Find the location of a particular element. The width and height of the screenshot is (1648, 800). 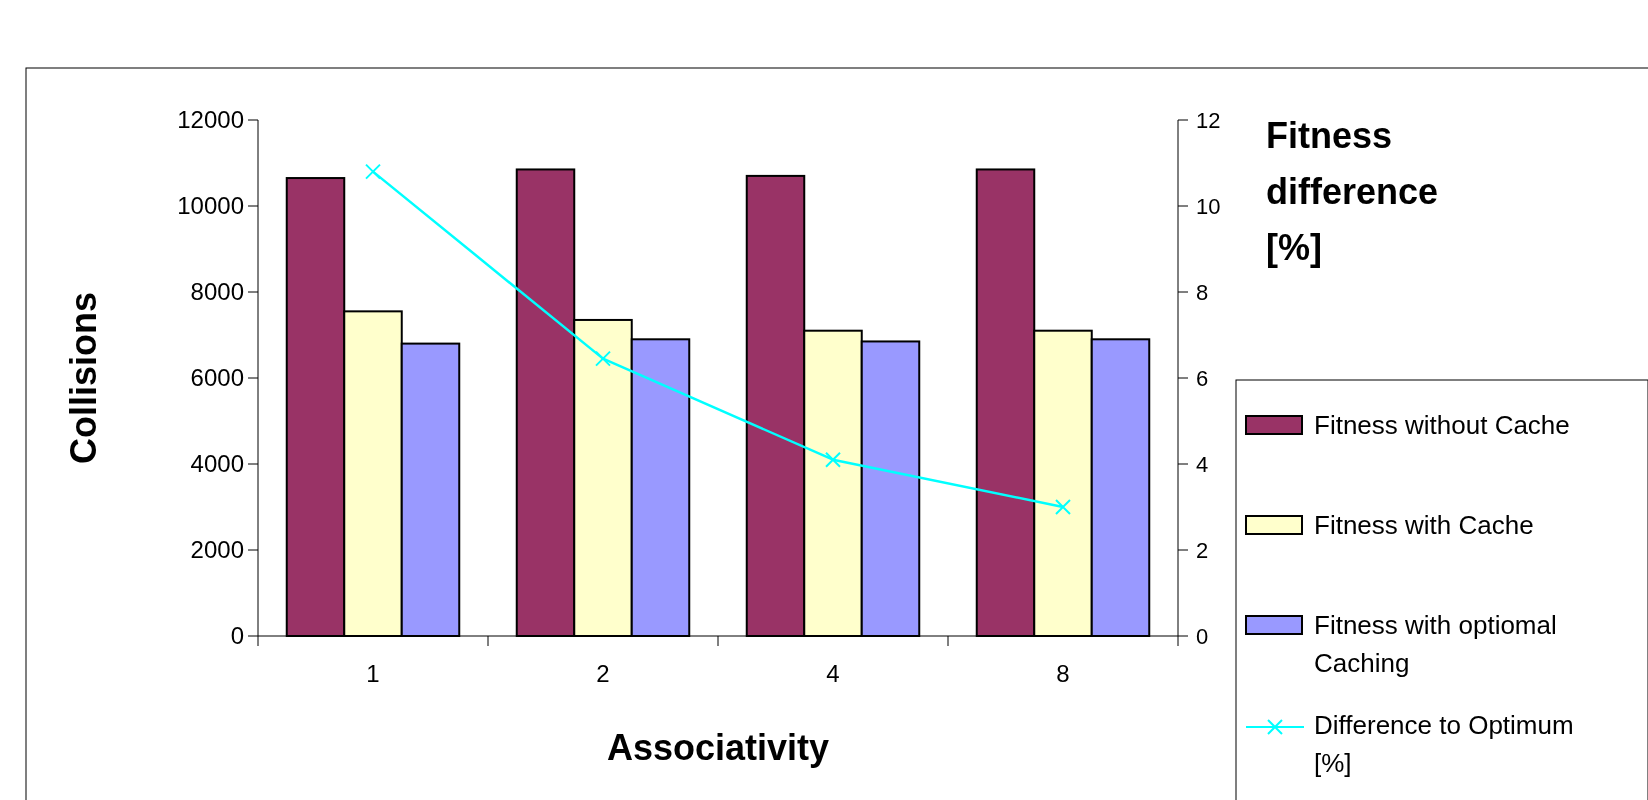

y2-tick-label: 10 is located at coordinates (1208, 206).